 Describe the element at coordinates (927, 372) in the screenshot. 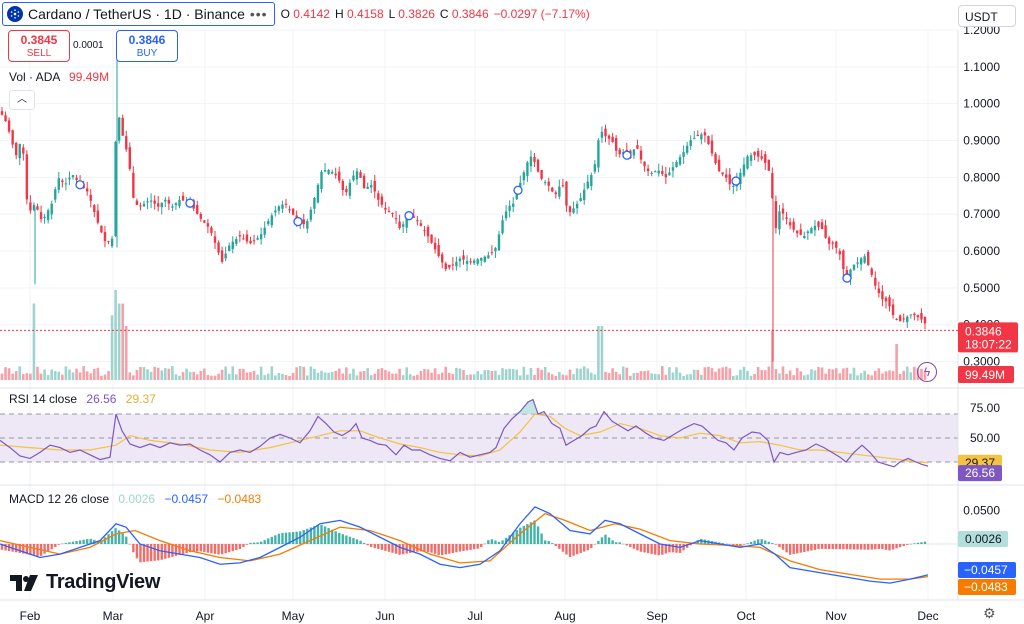

I see `lightning-icon: ϟ` at that location.